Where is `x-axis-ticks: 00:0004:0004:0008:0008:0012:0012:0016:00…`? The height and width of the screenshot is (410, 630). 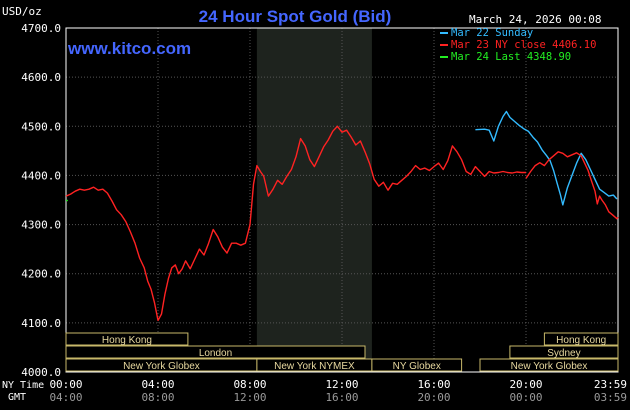 x-axis-ticks: 00:0004:0004:0008:0008:0012:0012:0016:00… is located at coordinates (338, 391).